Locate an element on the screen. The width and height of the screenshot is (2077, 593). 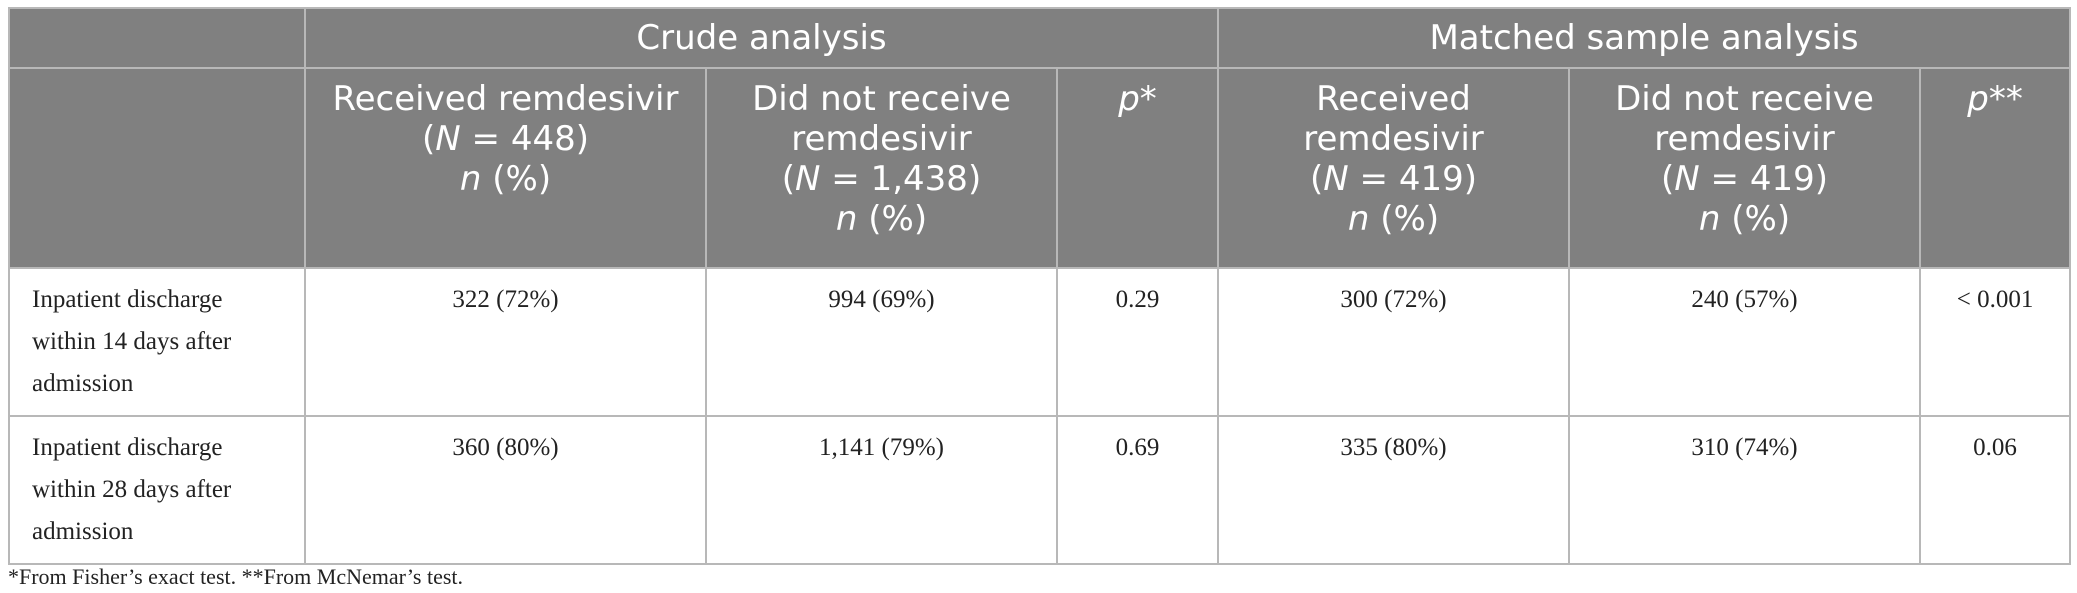
group-header-row: Crude analysis Matched sample analysis is located at coordinates (1040, 38).